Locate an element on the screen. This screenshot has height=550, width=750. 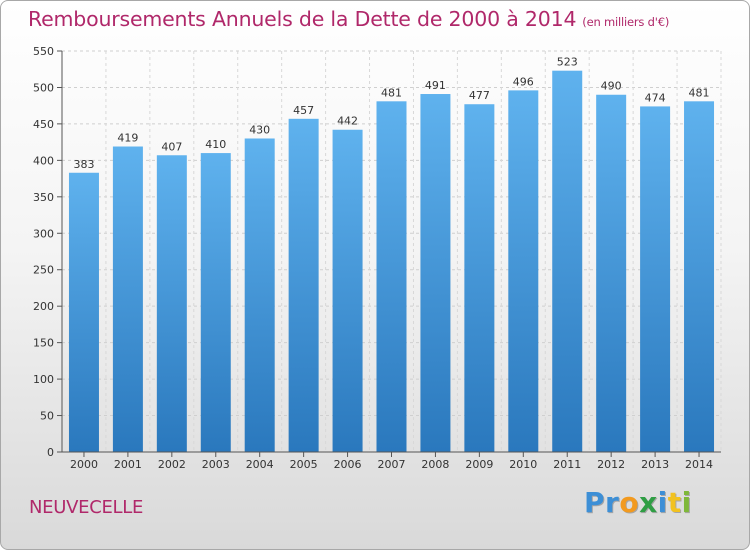
x-tick-label-2009: 2009 is located at coordinates (479, 464).